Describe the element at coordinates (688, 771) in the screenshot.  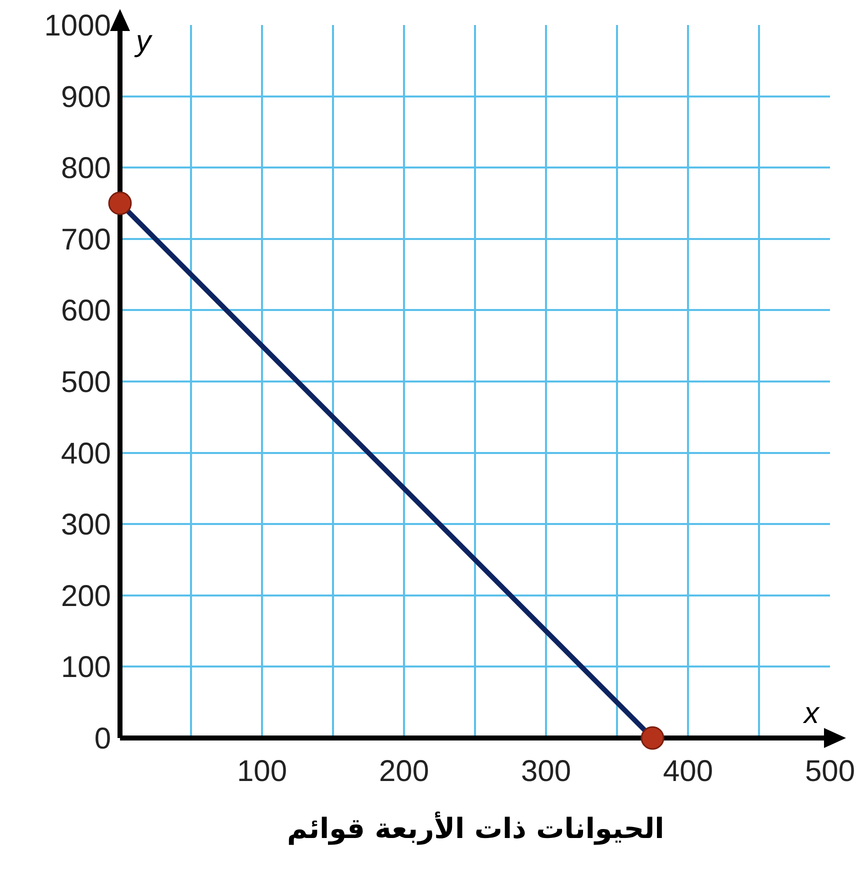
I see `x-tick-label: 400` at that location.